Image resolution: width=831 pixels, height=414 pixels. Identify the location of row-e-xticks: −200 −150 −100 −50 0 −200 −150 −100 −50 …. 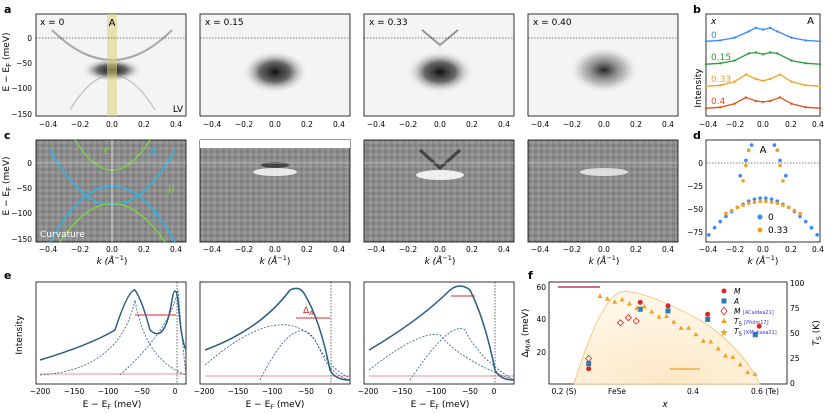
(263, 391).